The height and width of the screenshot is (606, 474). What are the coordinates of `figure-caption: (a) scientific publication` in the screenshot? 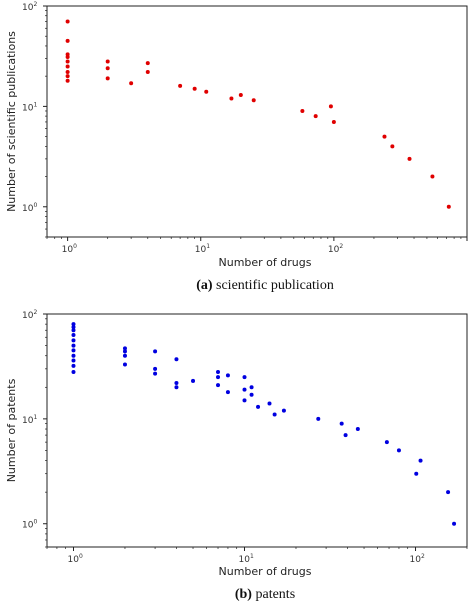 It's located at (265, 285).